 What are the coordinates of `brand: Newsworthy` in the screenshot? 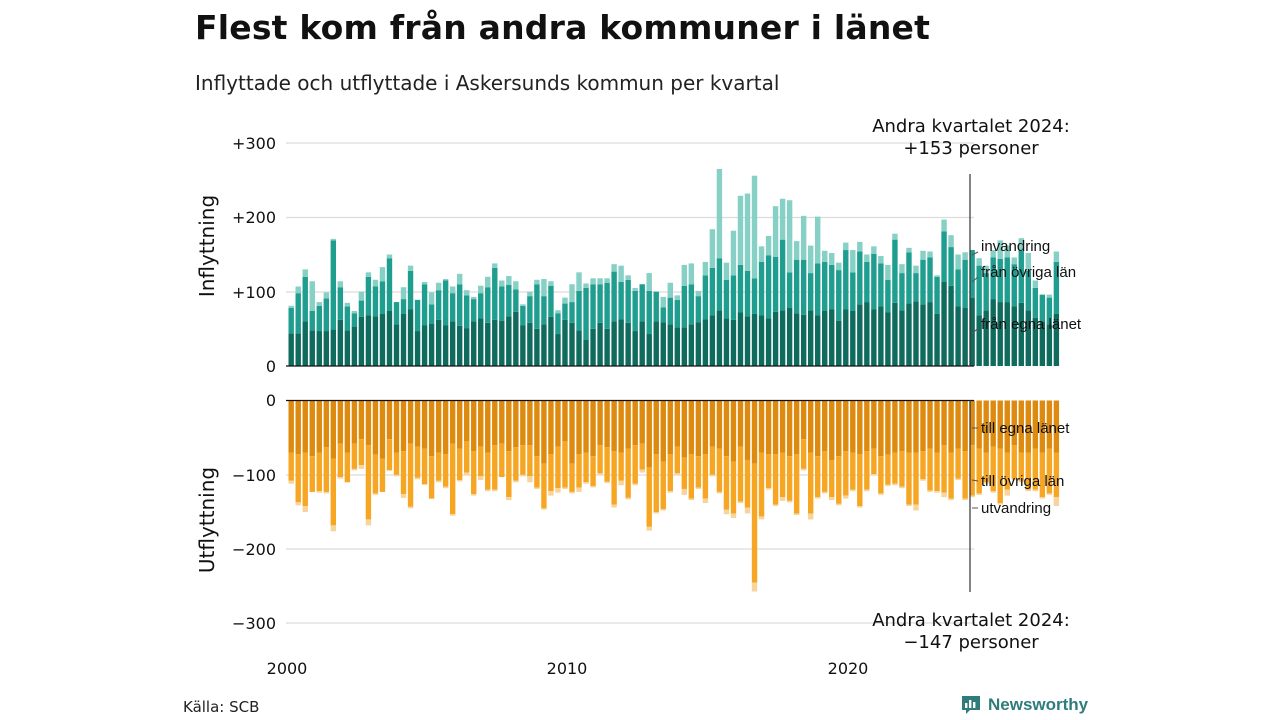 It's located at (1024, 705).